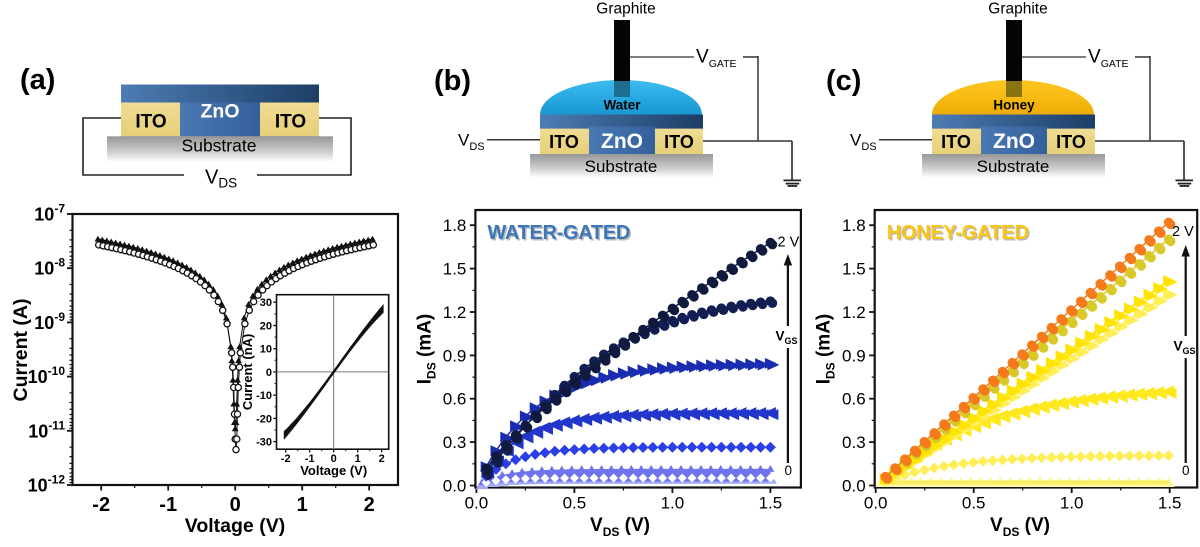 This screenshot has width=1200, height=547. What do you see at coordinates (266, 303) in the screenshot?
I see `svg-text: 30` at bounding box center [266, 303].